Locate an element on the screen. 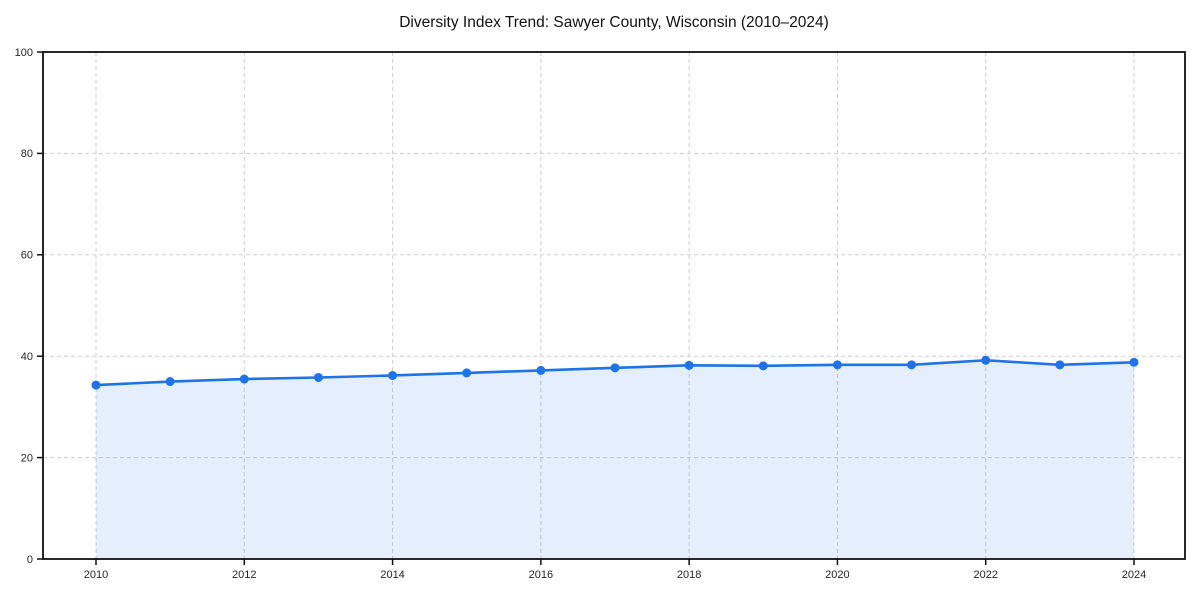  y-tick-label: 60 is located at coordinates (27, 256).